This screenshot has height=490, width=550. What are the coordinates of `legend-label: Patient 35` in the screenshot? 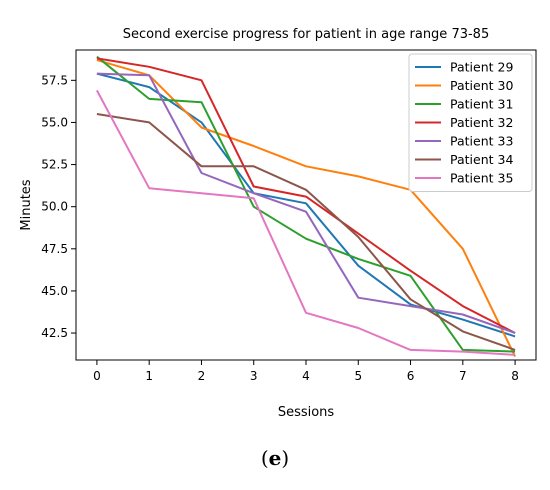 It's located at (481, 178).